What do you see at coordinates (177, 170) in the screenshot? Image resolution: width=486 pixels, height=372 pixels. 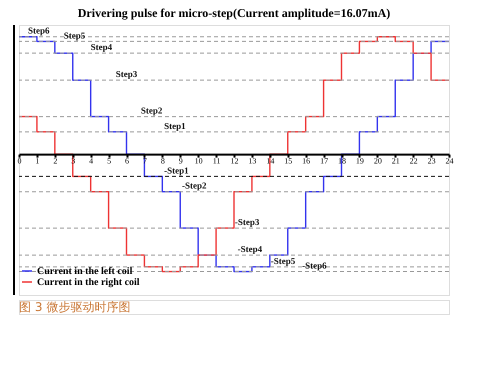 I see `annotation: -Step1` at bounding box center [177, 170].